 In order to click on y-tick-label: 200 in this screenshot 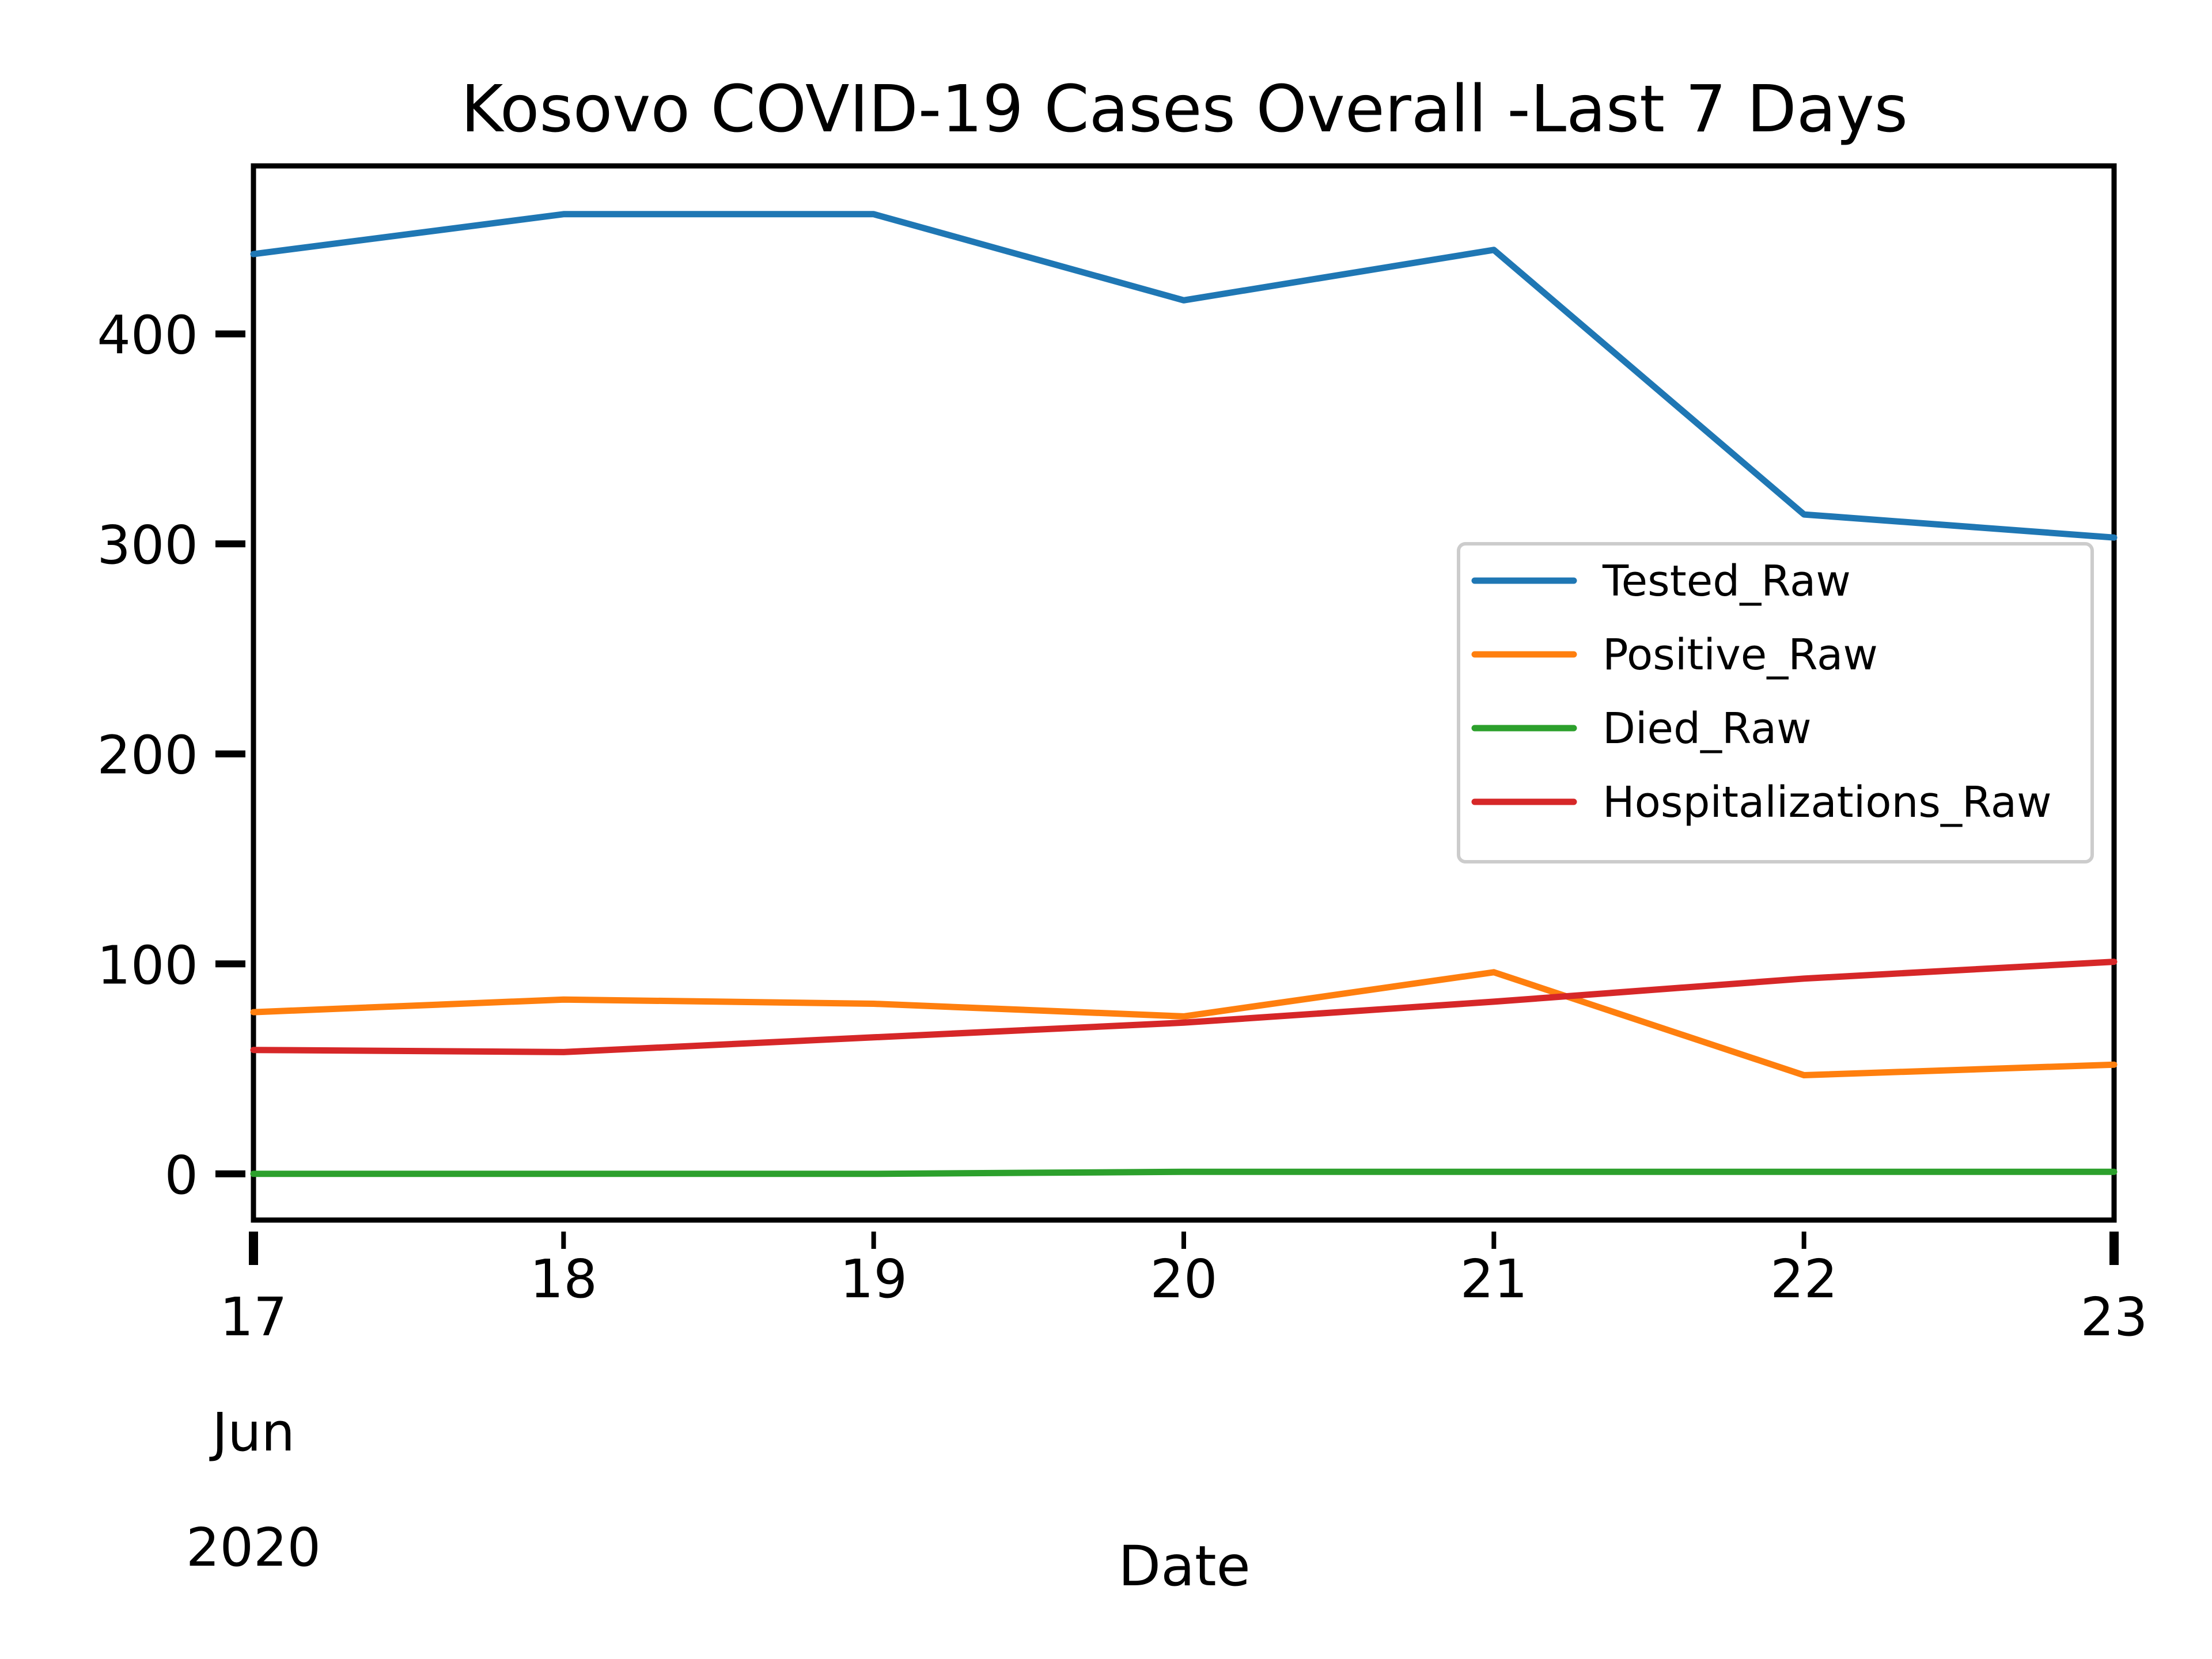, I will do `click(147, 755)`.